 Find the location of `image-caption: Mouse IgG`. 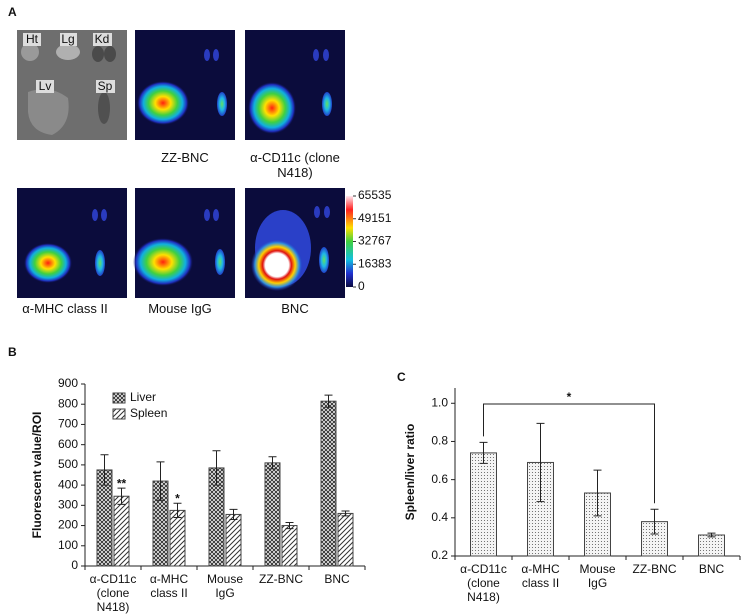

image-caption: Mouse IgG is located at coordinates (180, 308).